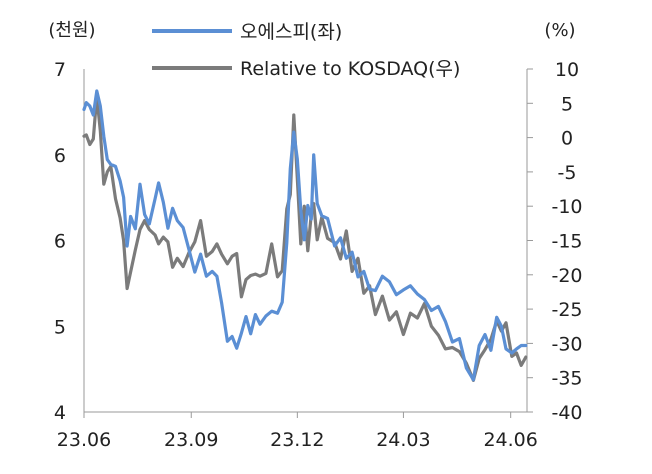 The image size is (652, 474). What do you see at coordinates (567, 70) in the screenshot?
I see `right-tick-label: 10` at bounding box center [567, 70].